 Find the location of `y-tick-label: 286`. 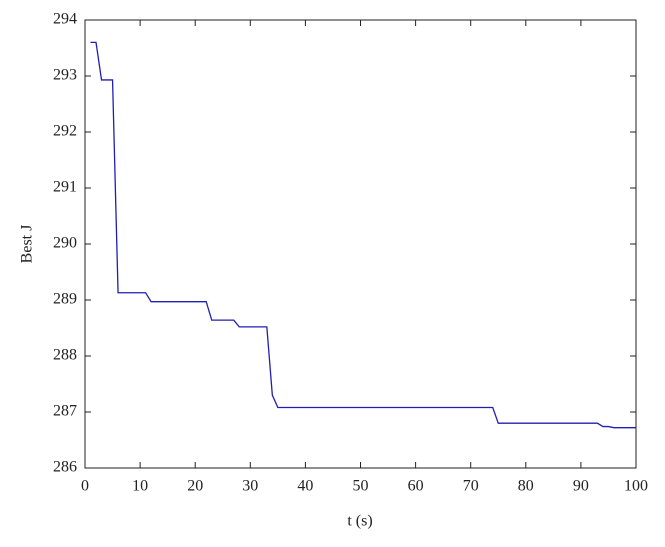

y-tick-label: 286 is located at coordinates (65, 467).